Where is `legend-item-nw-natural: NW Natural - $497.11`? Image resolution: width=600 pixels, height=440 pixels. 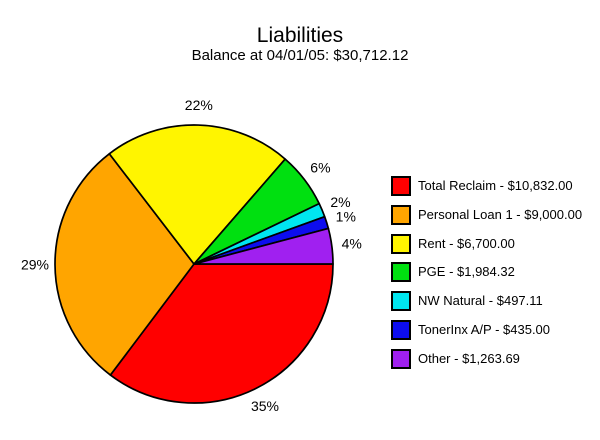 legend-item-nw-natural: NW Natural - $497.11 is located at coordinates (486, 301).